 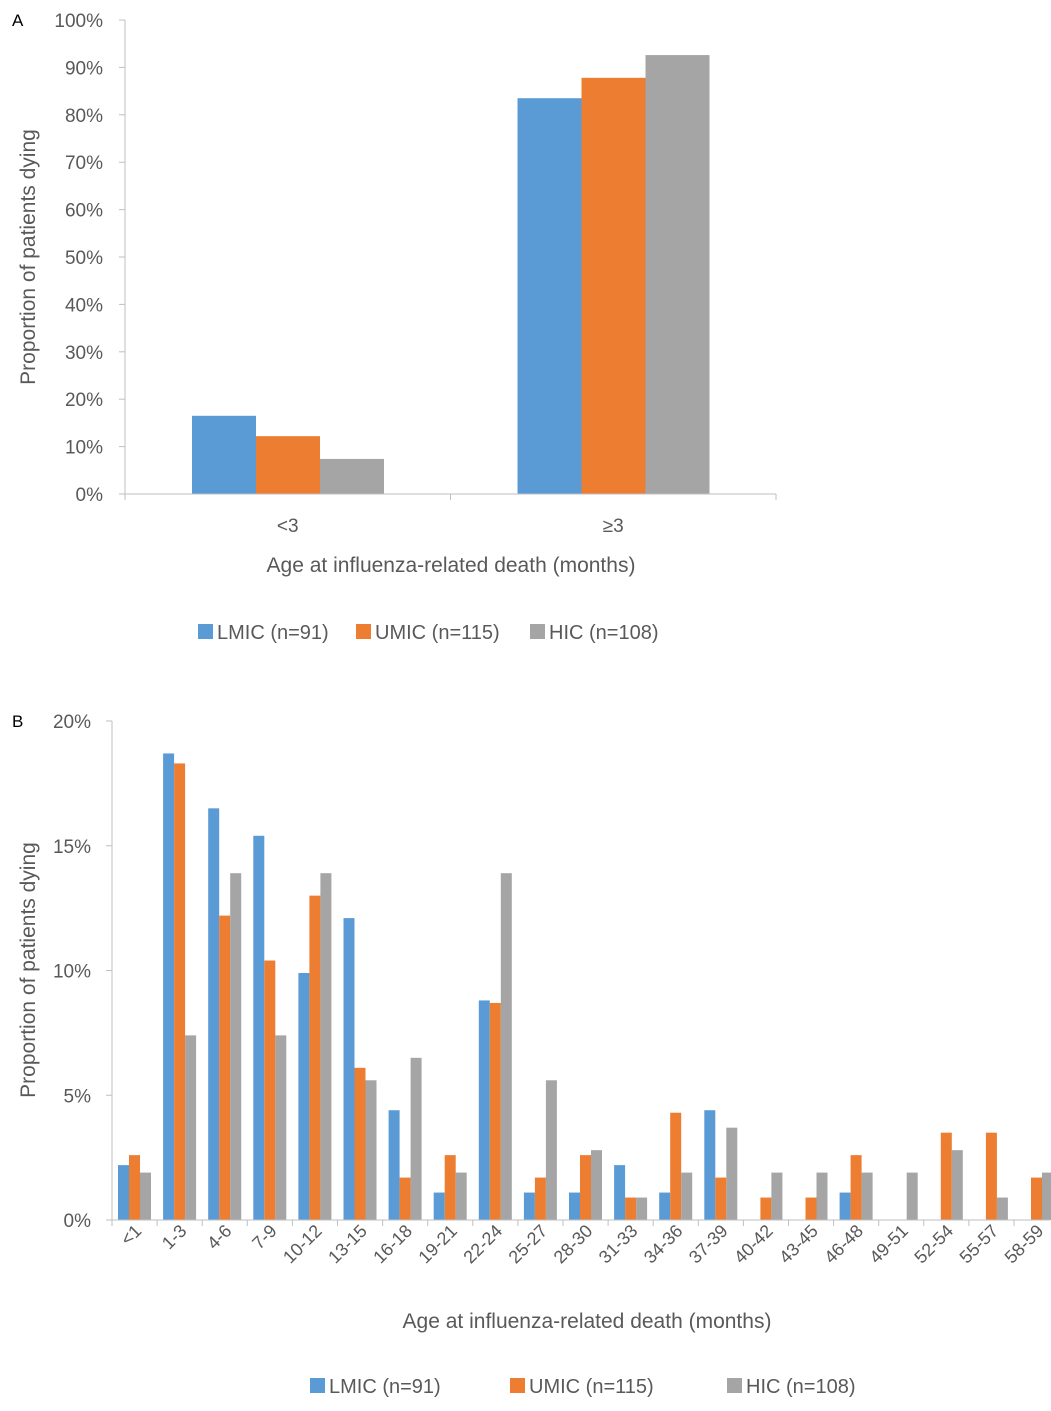 I want to click on panel-b-x-tick-label: 16-18, so click(x=392, y=1244).